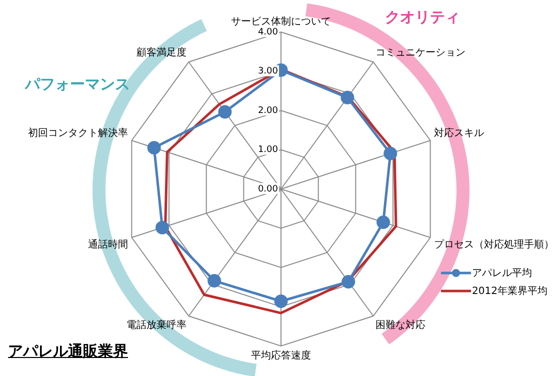  I want to click on y-tick-label: 3.00, so click(268, 71).